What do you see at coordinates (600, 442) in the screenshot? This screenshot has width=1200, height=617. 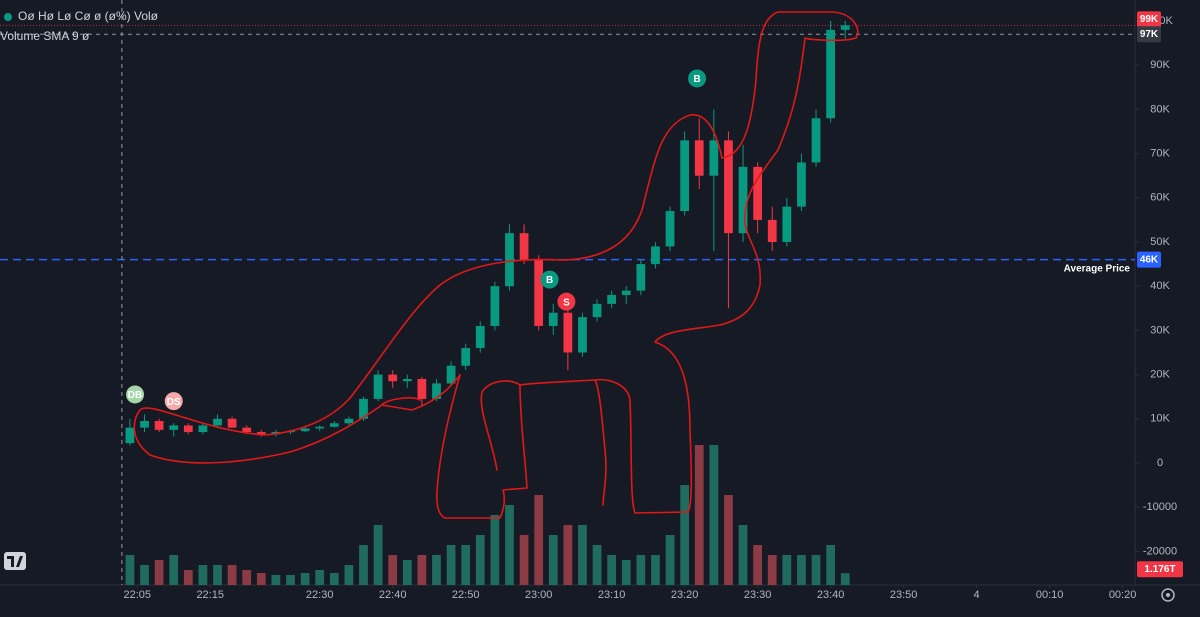 I see `drawing-back-leg` at bounding box center [600, 442].